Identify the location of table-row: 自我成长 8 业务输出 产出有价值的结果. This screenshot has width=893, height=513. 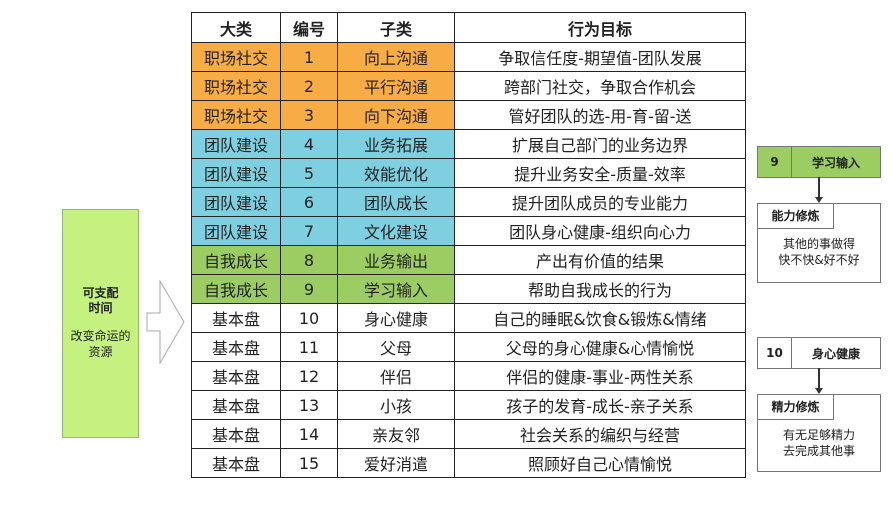
(468, 260).